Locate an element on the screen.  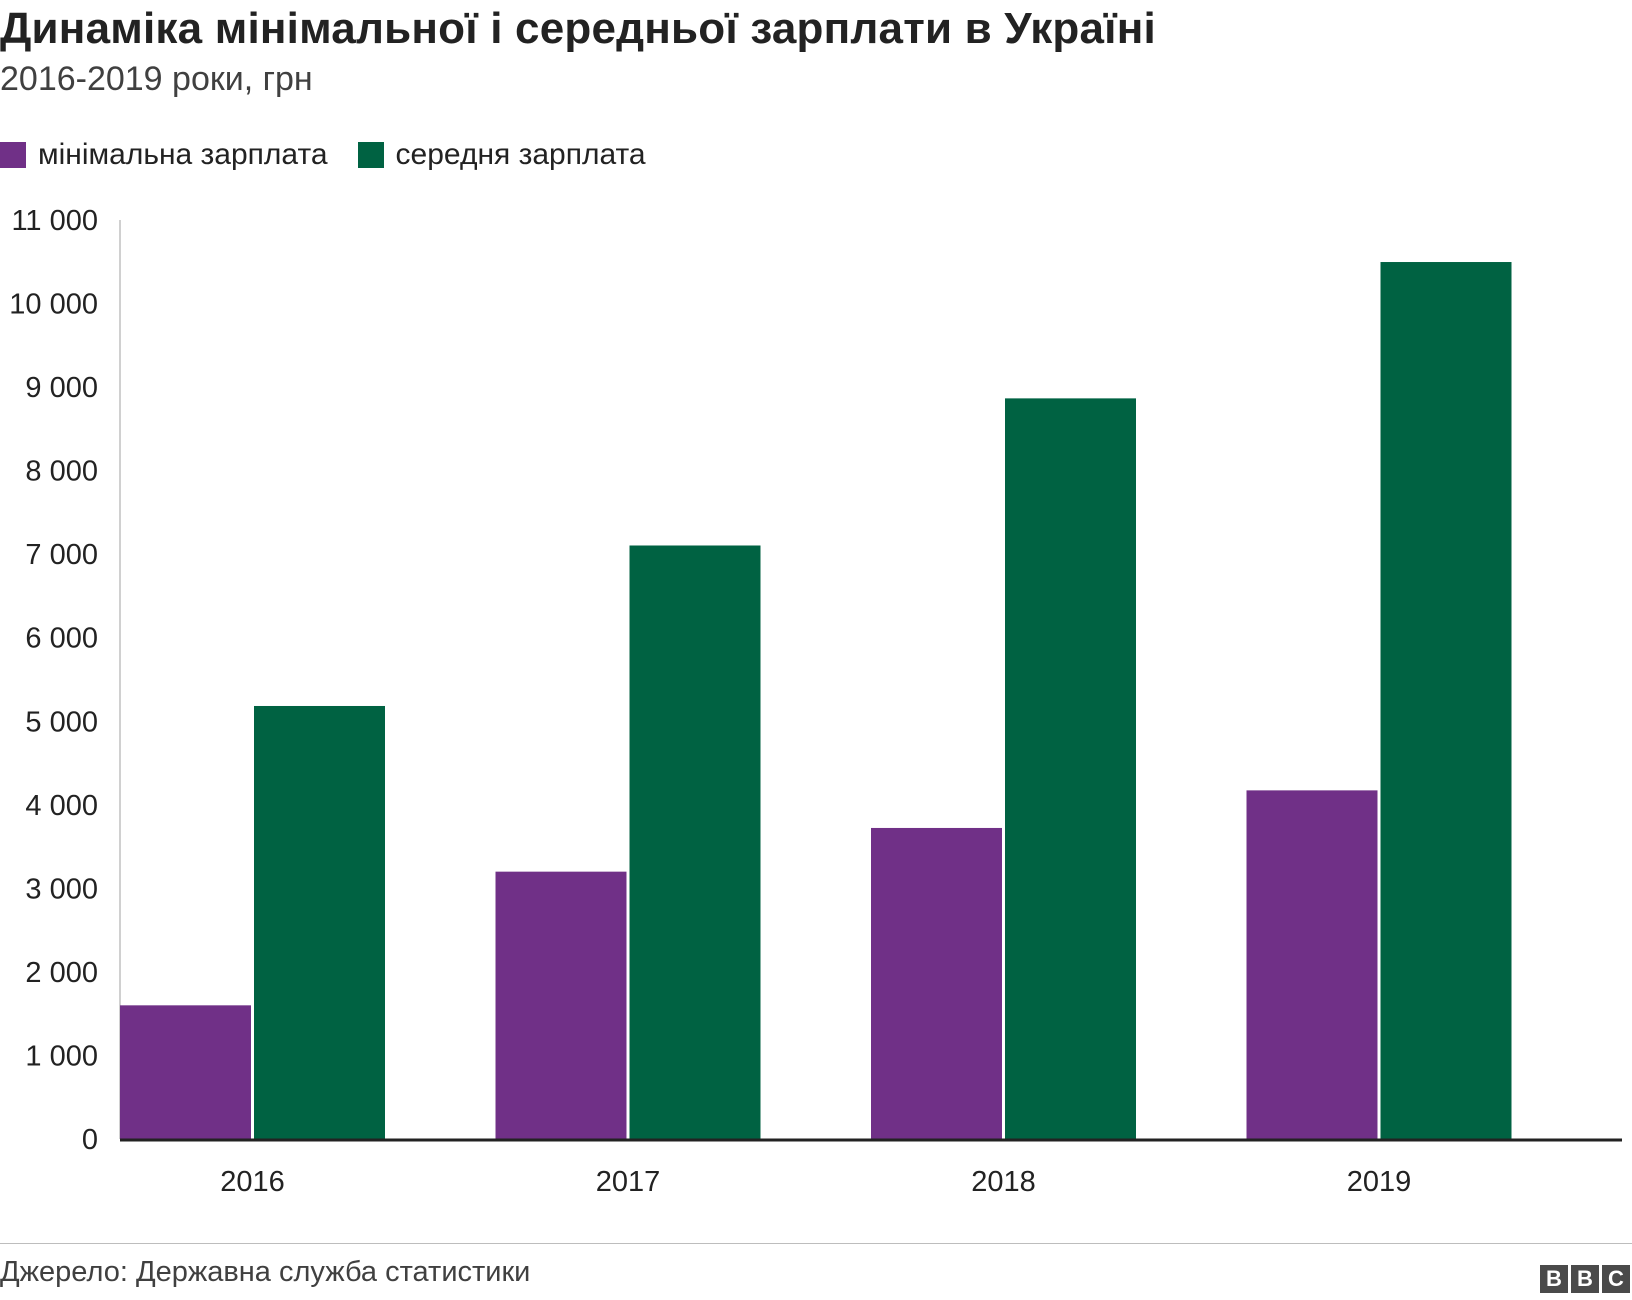
y-tick-label: 3 000 is located at coordinates (61, 889).